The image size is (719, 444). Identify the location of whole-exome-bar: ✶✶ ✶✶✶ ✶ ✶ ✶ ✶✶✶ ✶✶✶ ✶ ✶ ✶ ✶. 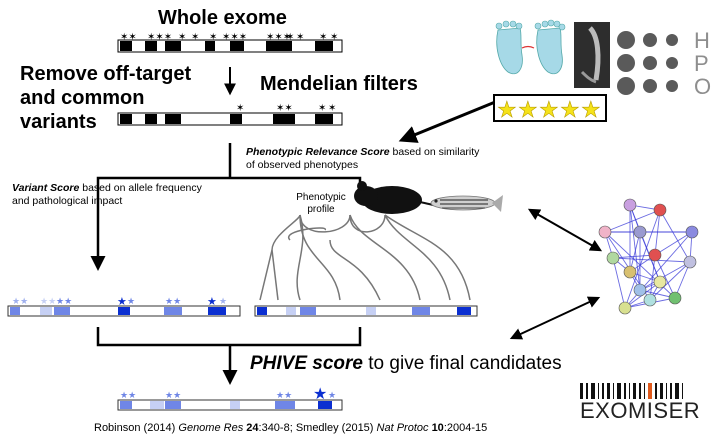
(230, 42).